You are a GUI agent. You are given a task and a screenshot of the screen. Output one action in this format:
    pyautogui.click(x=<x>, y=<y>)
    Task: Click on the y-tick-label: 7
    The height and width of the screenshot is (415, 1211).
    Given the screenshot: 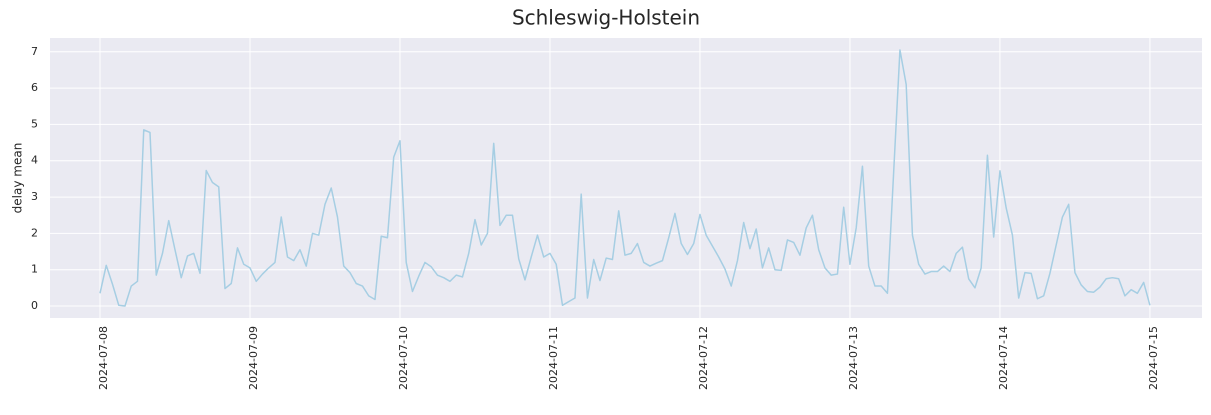 What is the action you would take?
    pyautogui.click(x=34, y=51)
    